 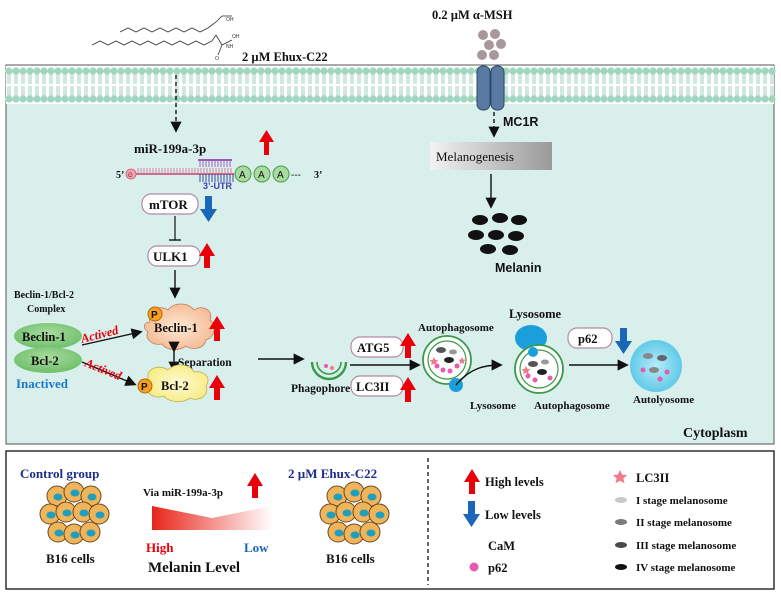 What do you see at coordinates (686, 568) in the screenshot?
I see `legend-stage4: IV stage melanosome` at bounding box center [686, 568].